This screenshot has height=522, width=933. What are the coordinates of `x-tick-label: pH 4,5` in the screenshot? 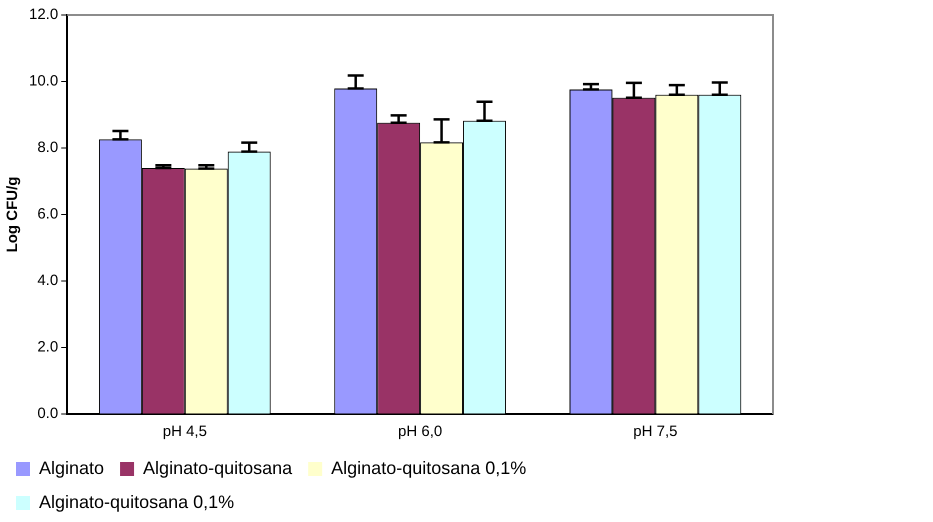 It's located at (184, 431).